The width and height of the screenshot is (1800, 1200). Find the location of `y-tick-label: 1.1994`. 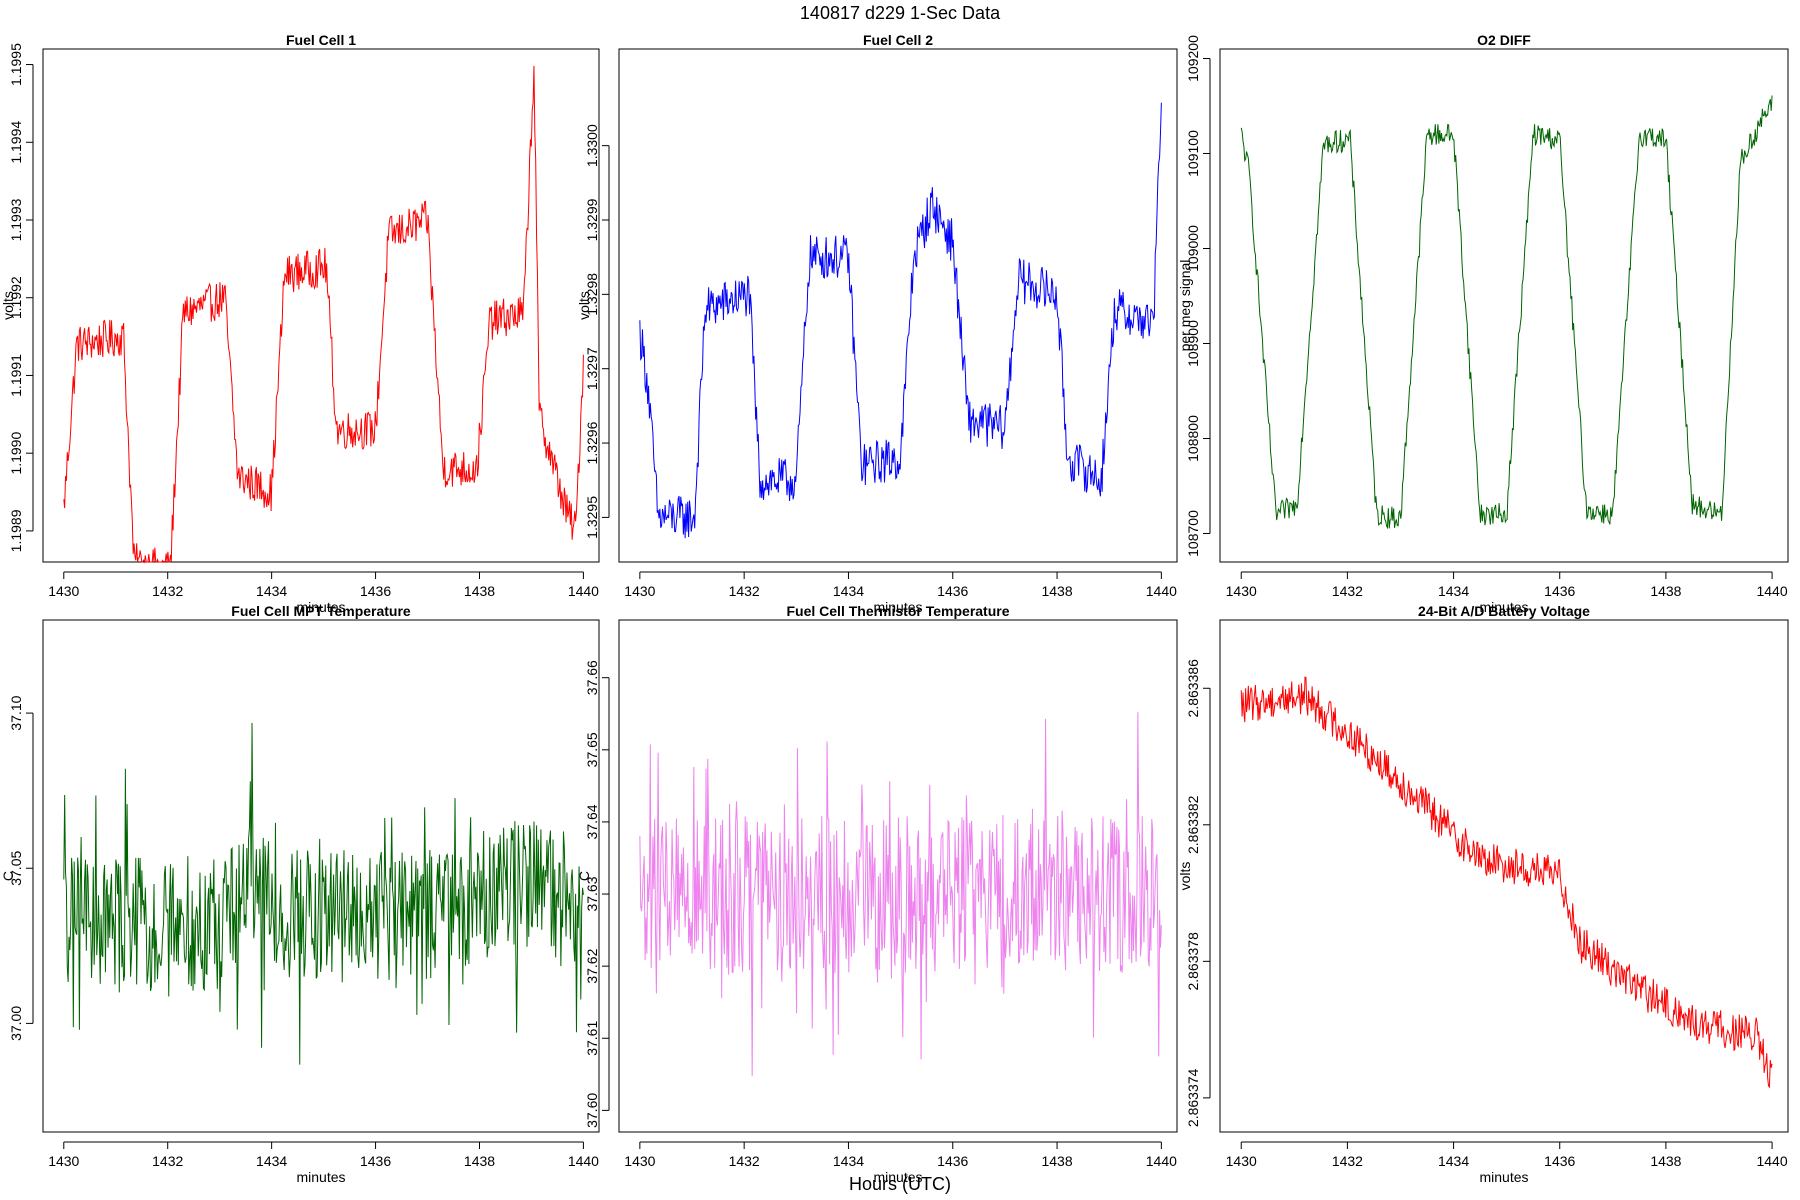

y-tick-label: 1.1994 is located at coordinates (16, 142).